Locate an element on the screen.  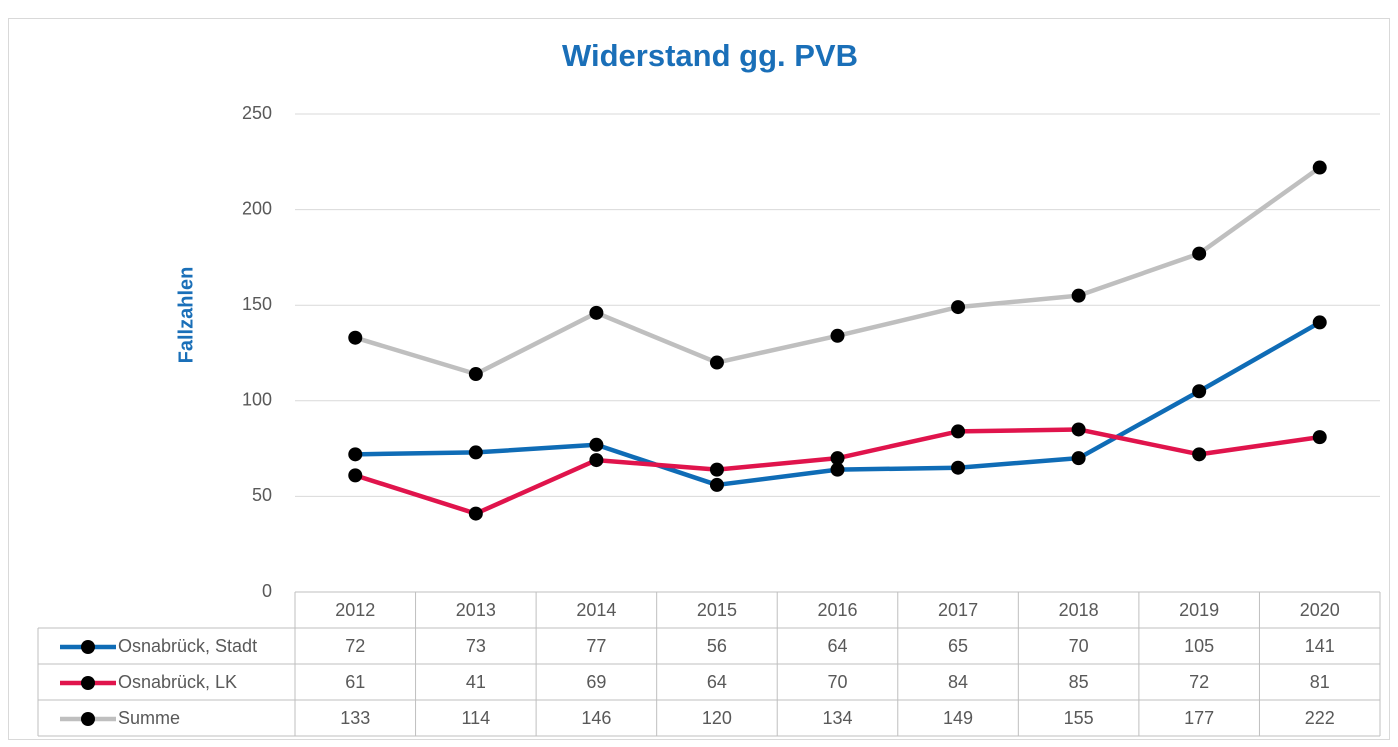
legend-label: Osnabrück, LK is located at coordinates (177, 682).